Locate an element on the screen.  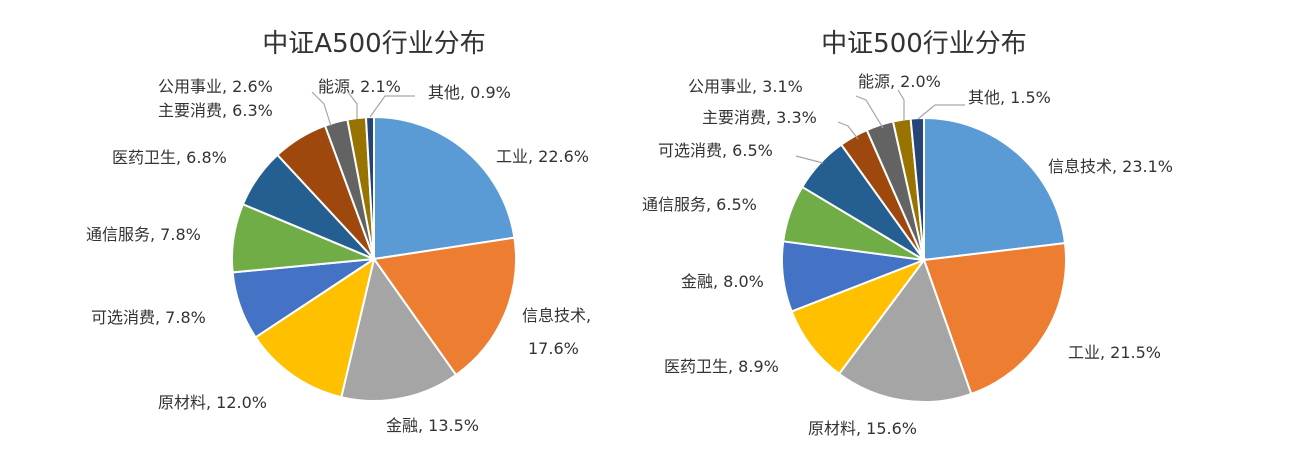
data-label-可选消费: 可选消费, 7.8% is located at coordinates (148, 317).